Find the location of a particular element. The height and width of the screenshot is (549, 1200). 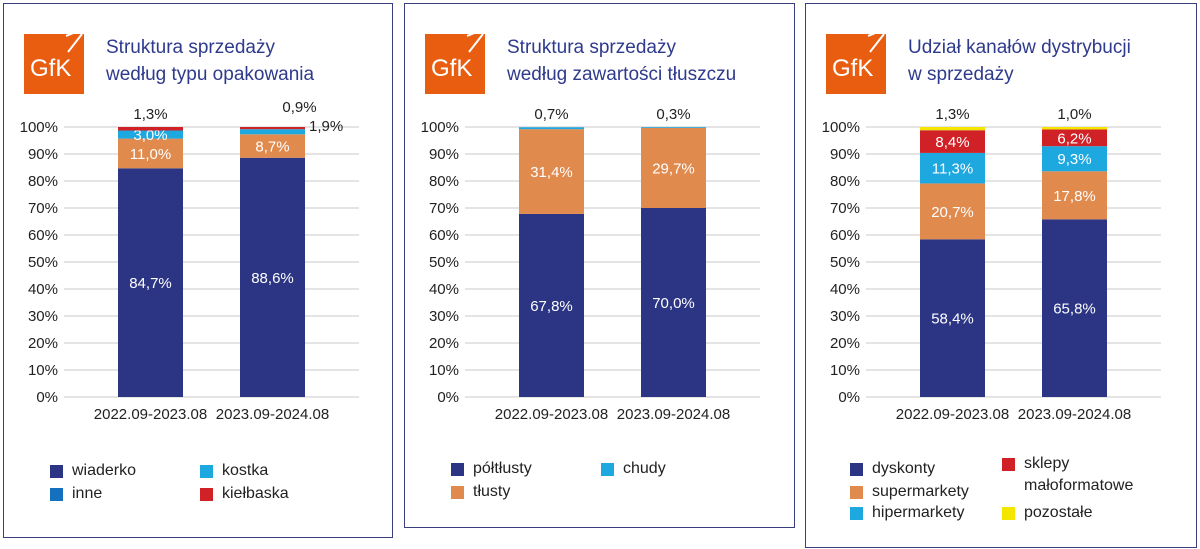

data-label: 65,8% is located at coordinates (1074, 309).